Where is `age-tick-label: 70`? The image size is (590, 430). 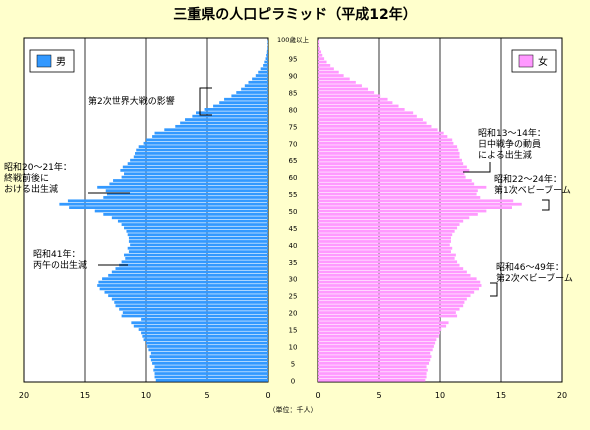 age-tick-label: 70 is located at coordinates (293, 144).